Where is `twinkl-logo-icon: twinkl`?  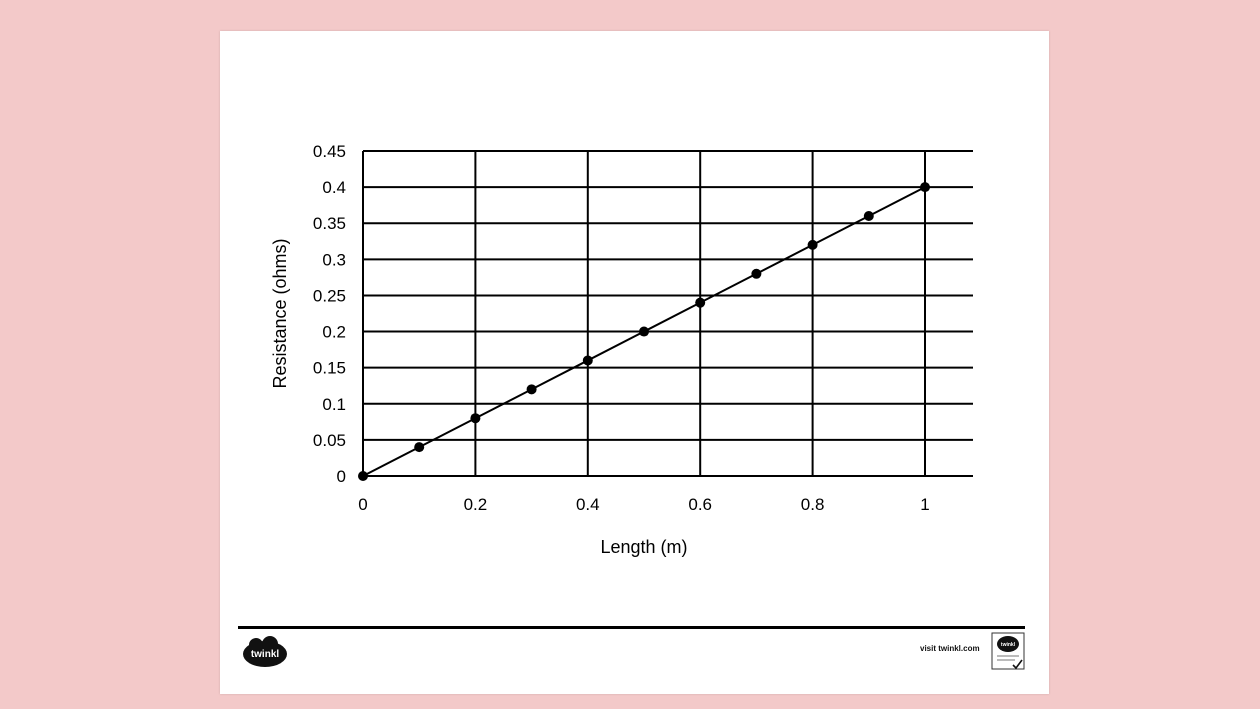 twinkl-logo-icon: twinkl is located at coordinates (265, 651).